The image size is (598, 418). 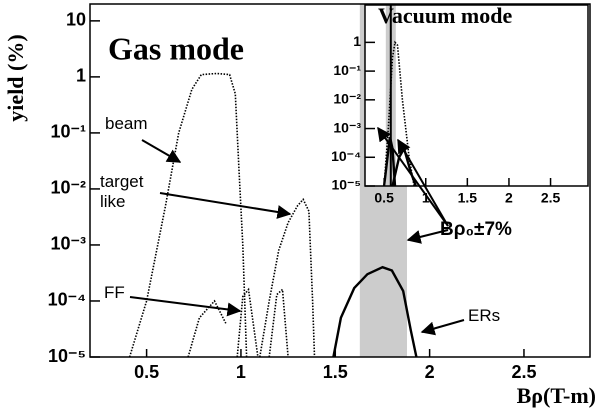 What do you see at coordinates (122, 191) in the screenshot?
I see `series-label: target like` at bounding box center [122, 191].